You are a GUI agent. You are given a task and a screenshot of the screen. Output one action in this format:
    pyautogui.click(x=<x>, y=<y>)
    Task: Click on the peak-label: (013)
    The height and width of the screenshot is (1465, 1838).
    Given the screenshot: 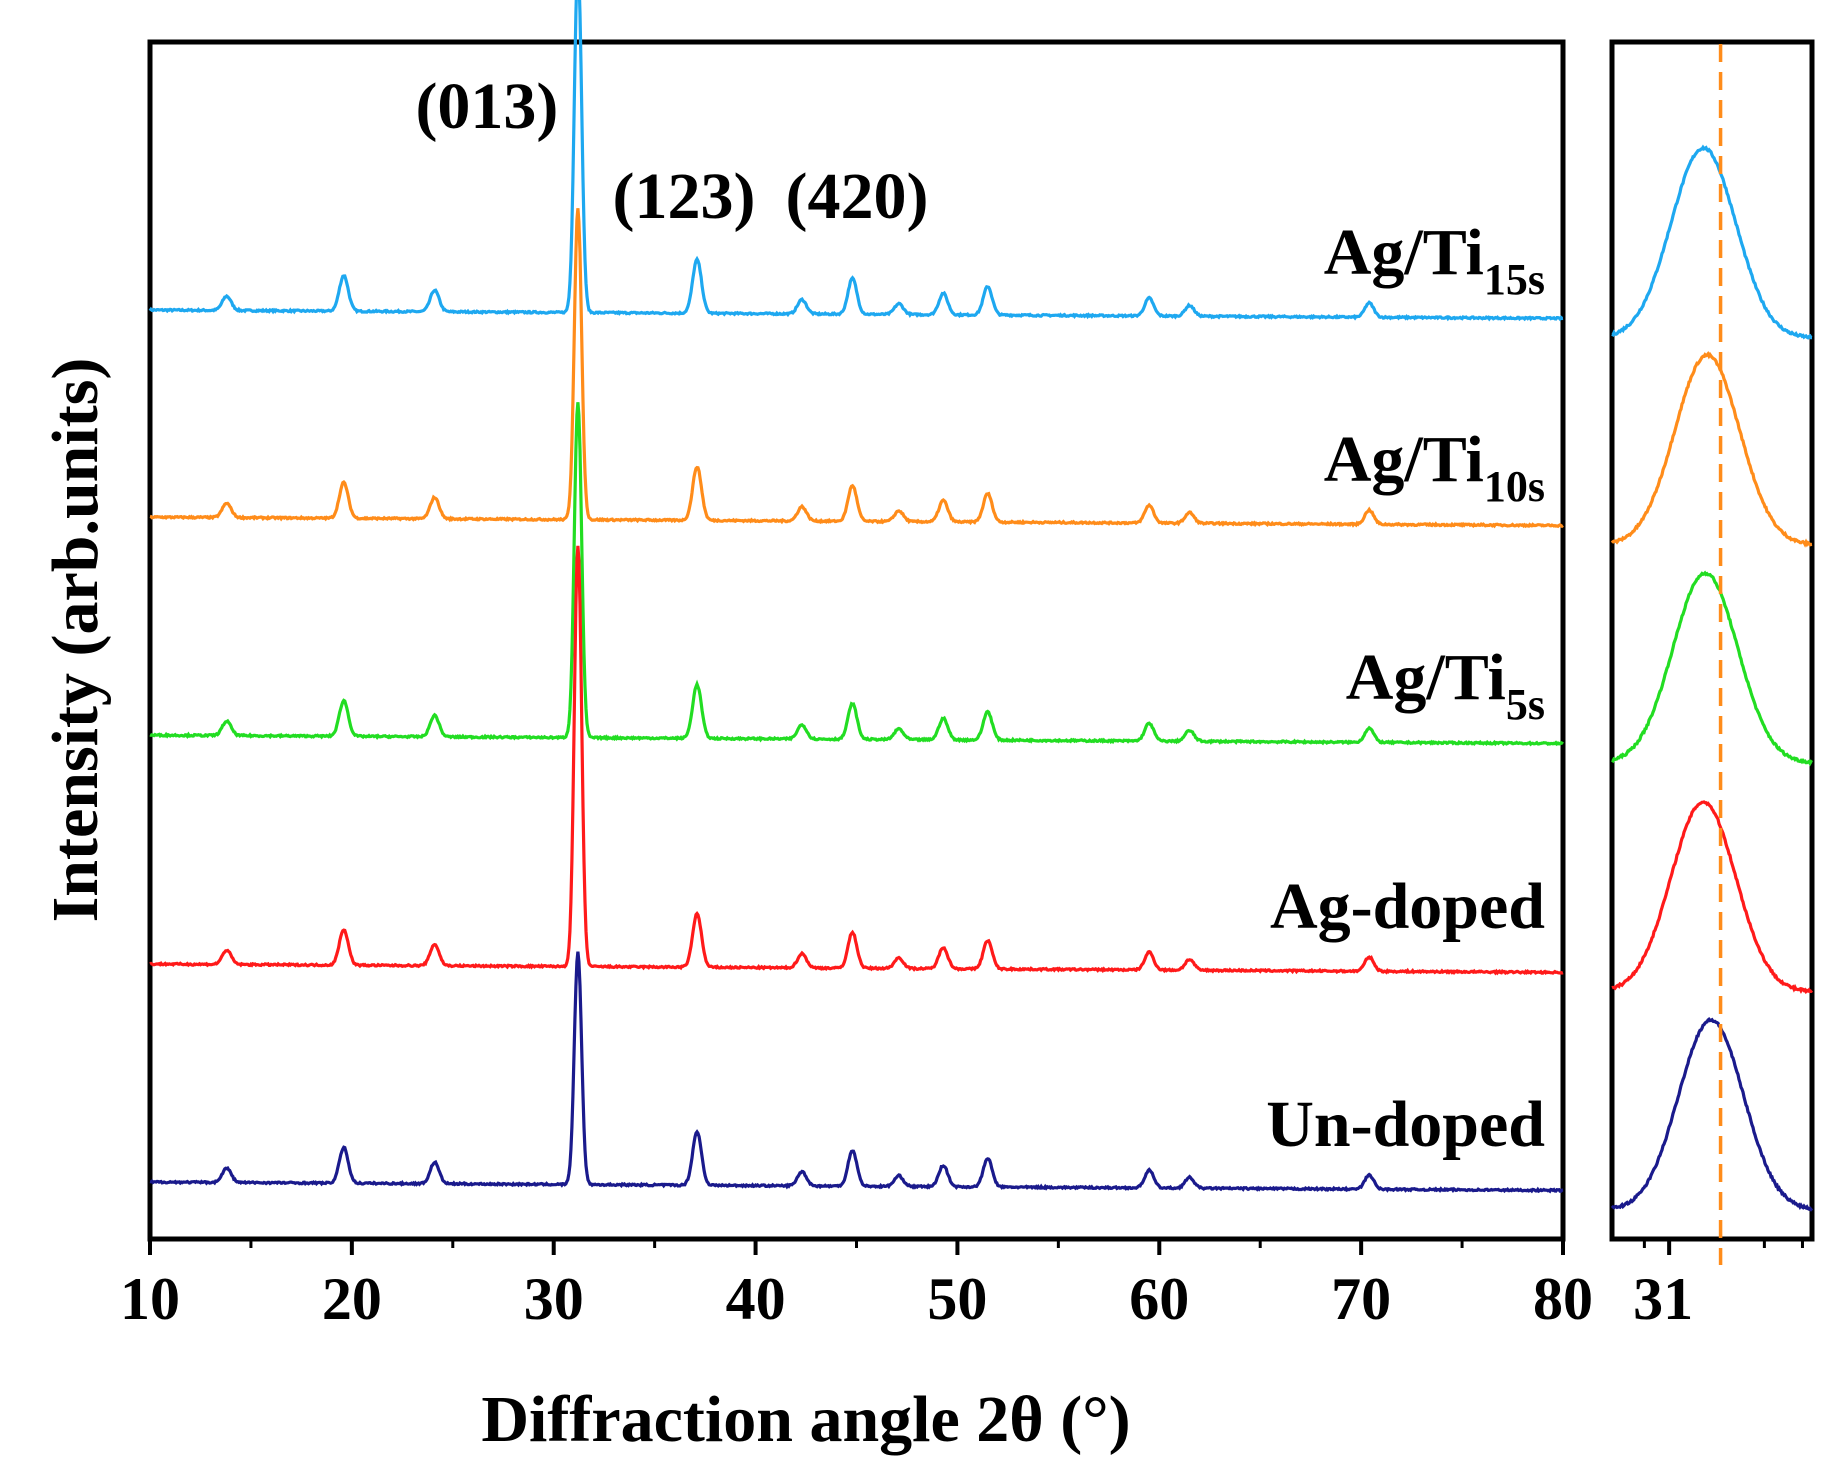 What is the action you would take?
    pyautogui.click(x=486, y=106)
    